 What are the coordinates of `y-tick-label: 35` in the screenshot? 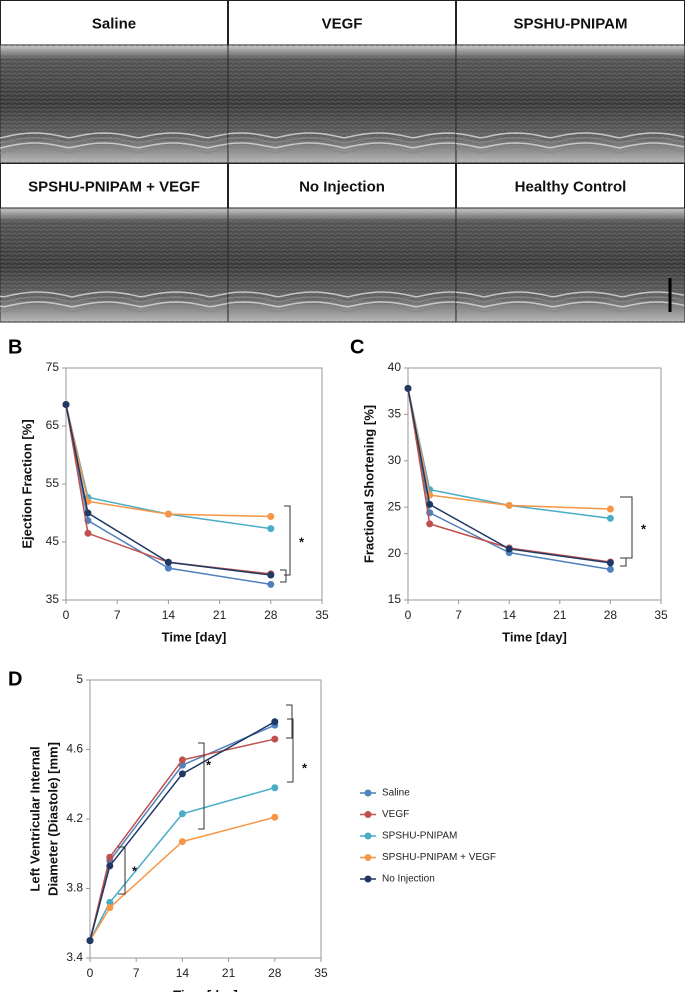 It's located at (53, 599).